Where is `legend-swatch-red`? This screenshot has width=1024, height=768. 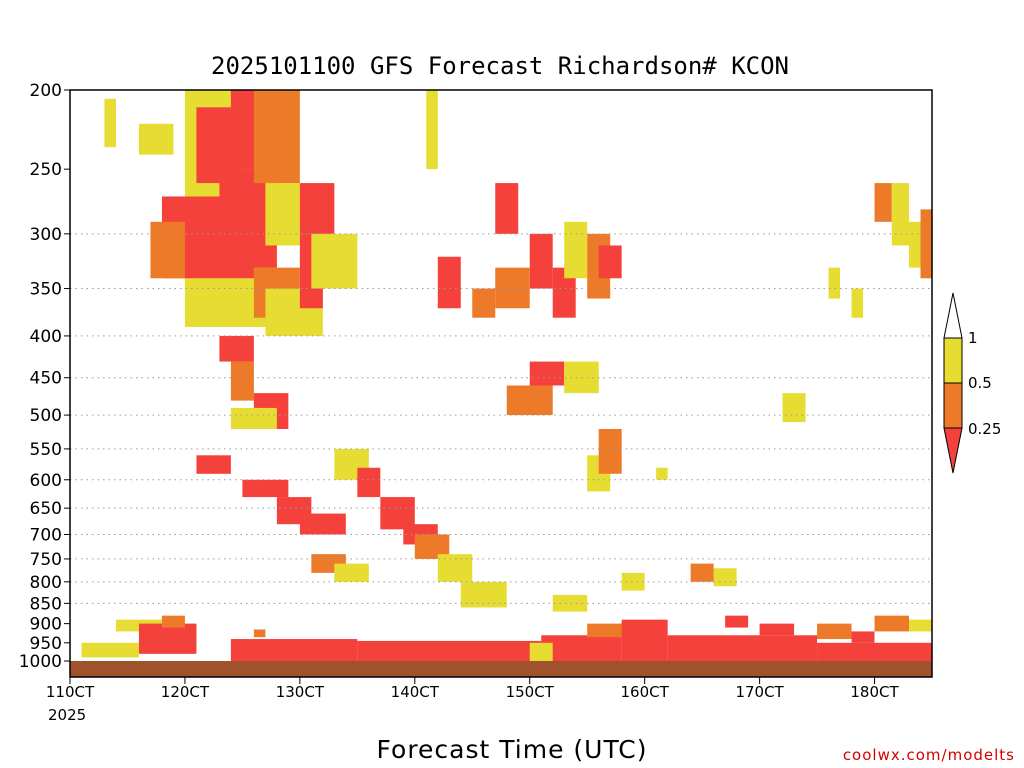
legend-swatch-red is located at coordinates (953, 450).